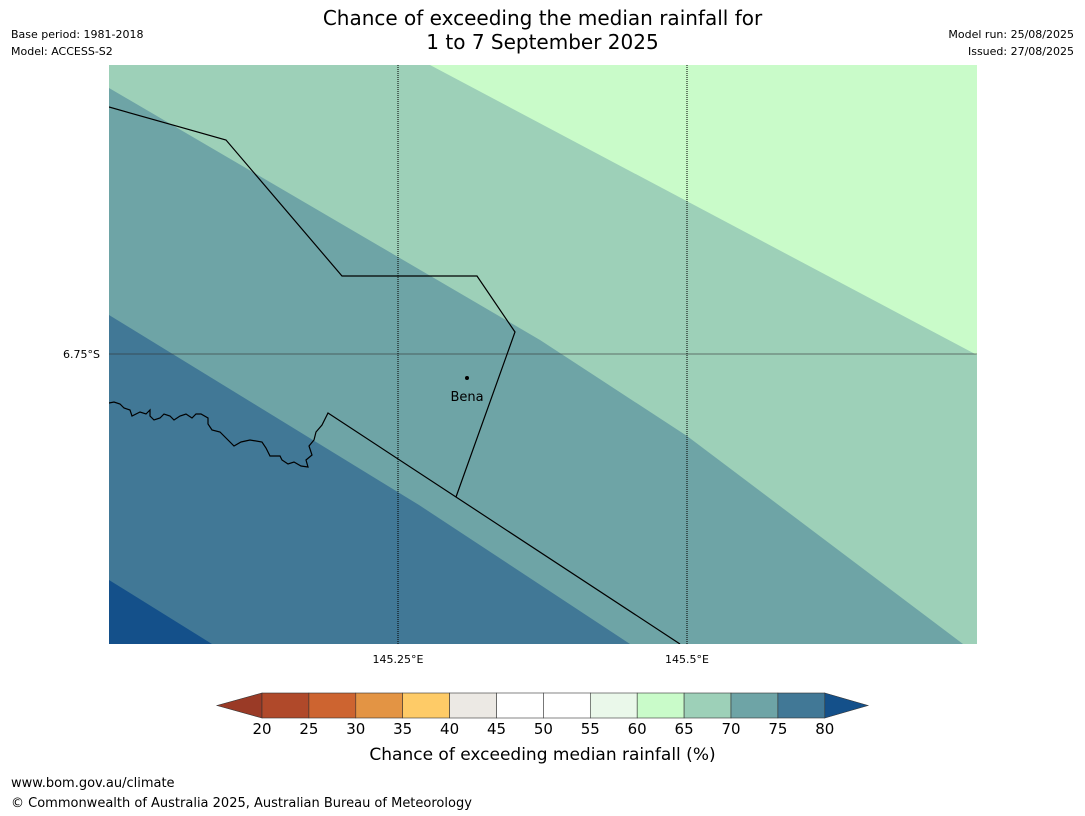  Describe the element at coordinates (637, 729) in the screenshot. I see `colorbar-tick: 60` at that location.